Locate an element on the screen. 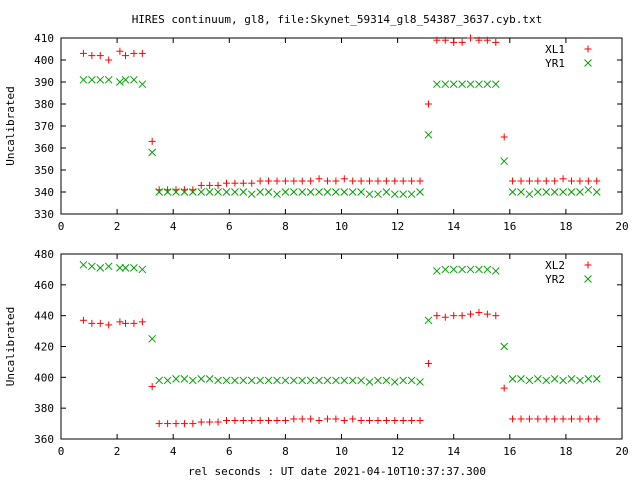 Image resolution: width=640 pixels, height=480 pixels. x-tick-label: 18 is located at coordinates (565, 226).